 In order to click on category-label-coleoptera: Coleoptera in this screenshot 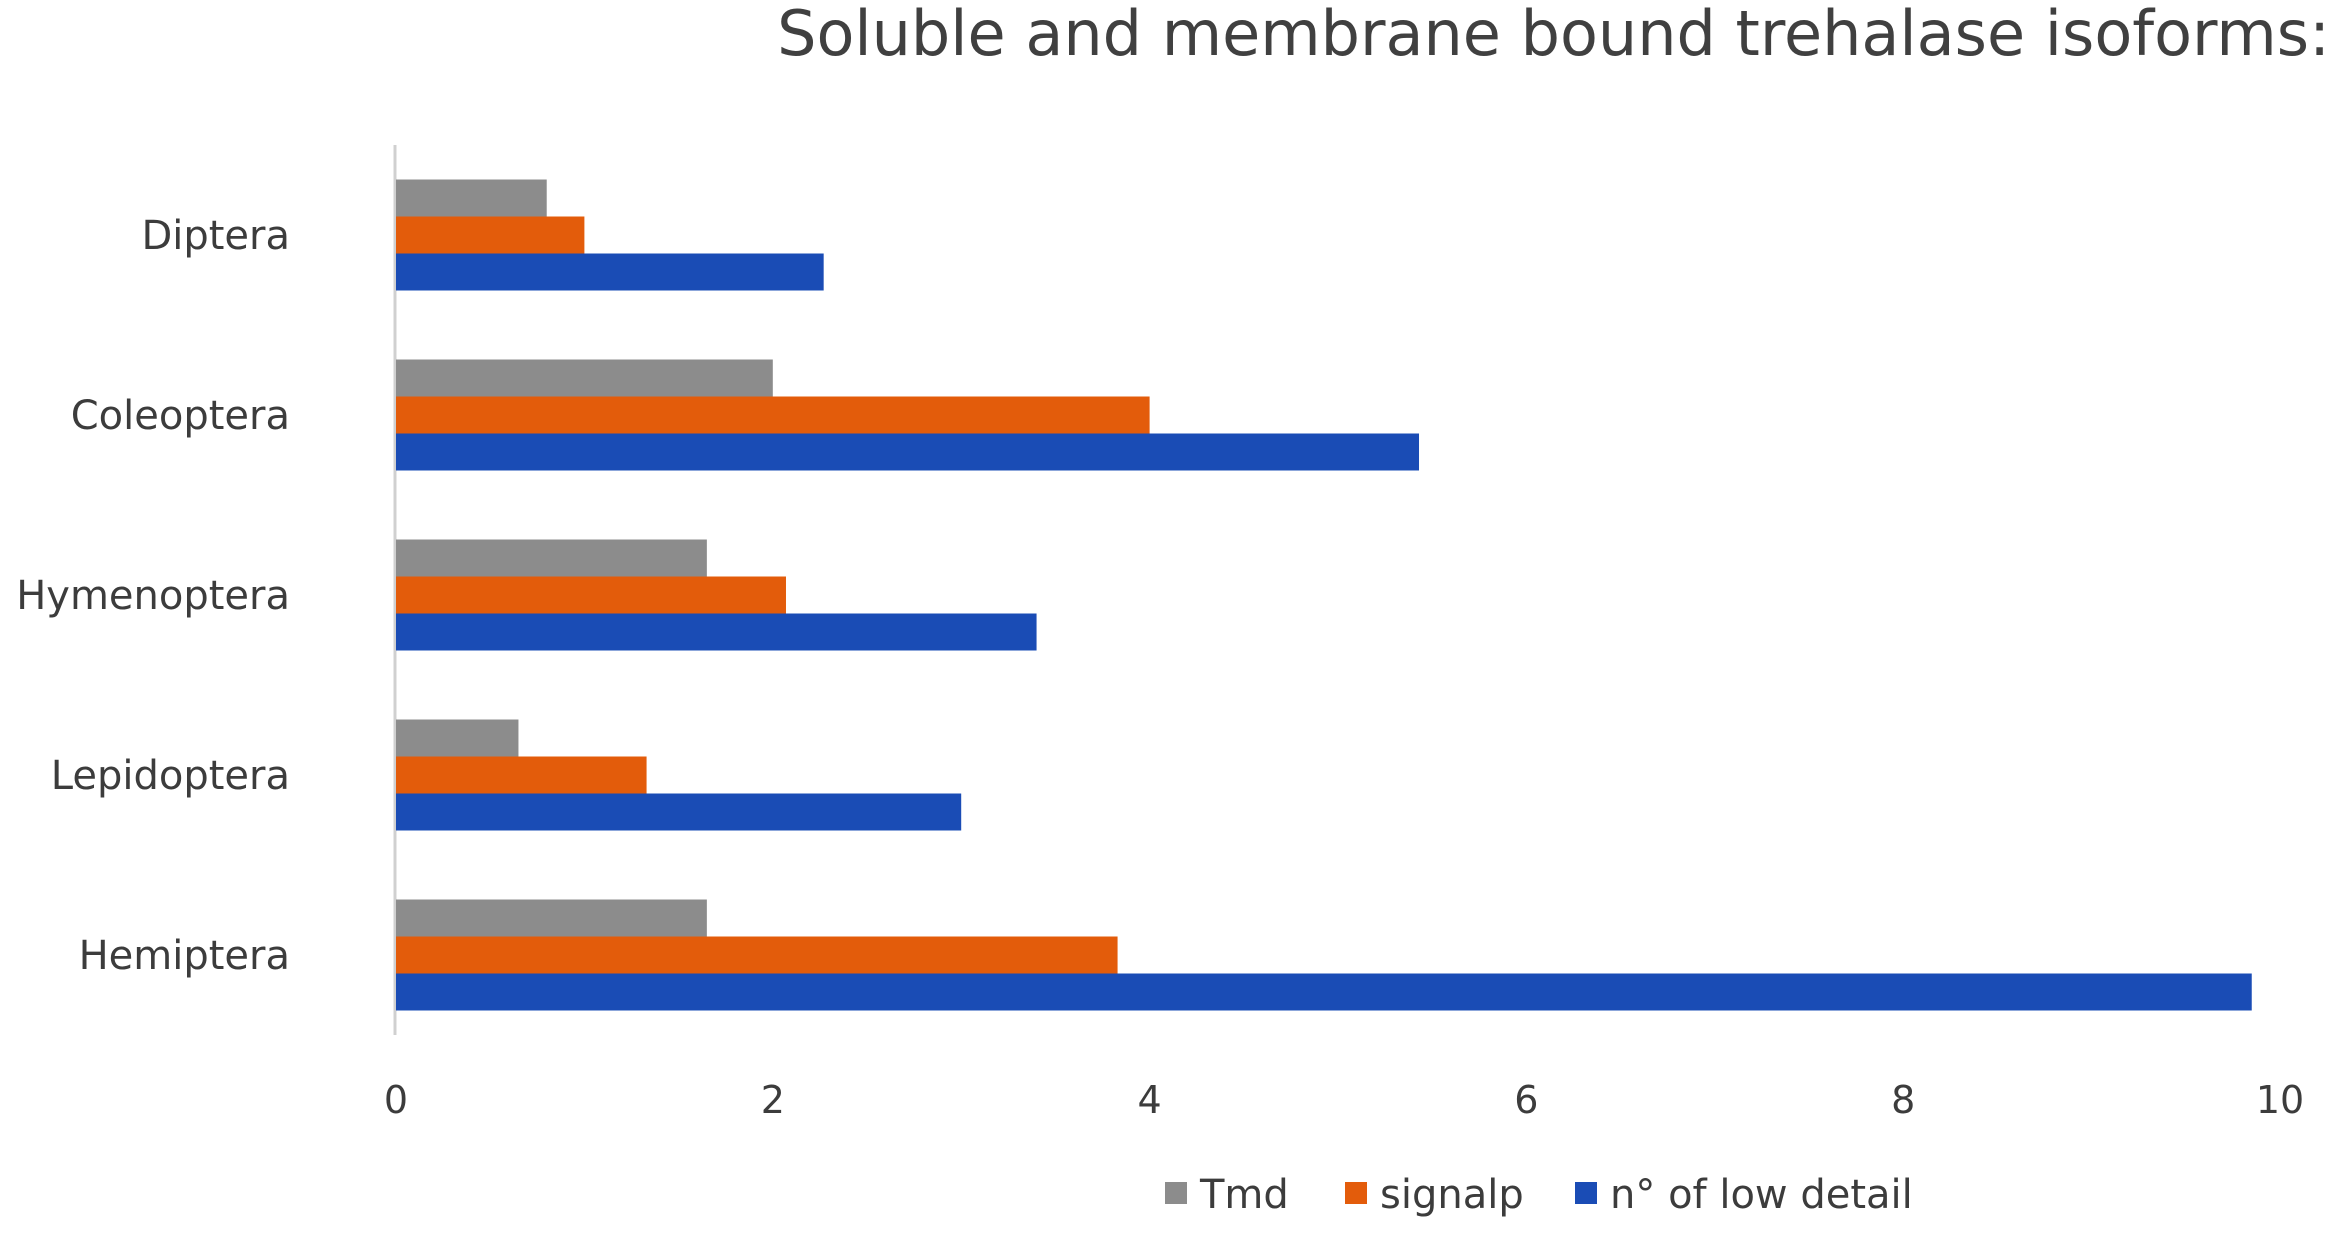, I will do `click(180, 416)`.